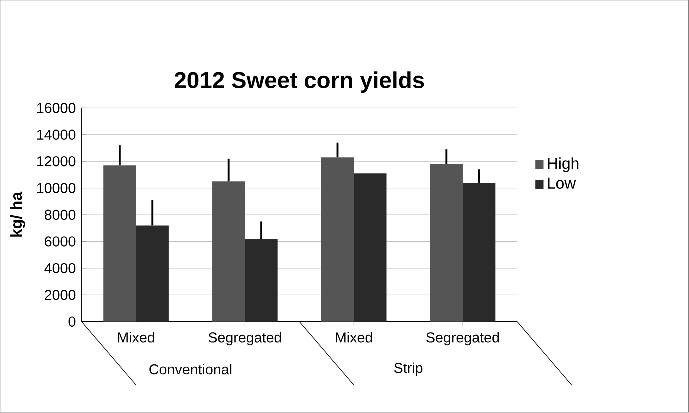  What do you see at coordinates (60, 268) in the screenshot?
I see `y-tick-label: 4000` at bounding box center [60, 268].